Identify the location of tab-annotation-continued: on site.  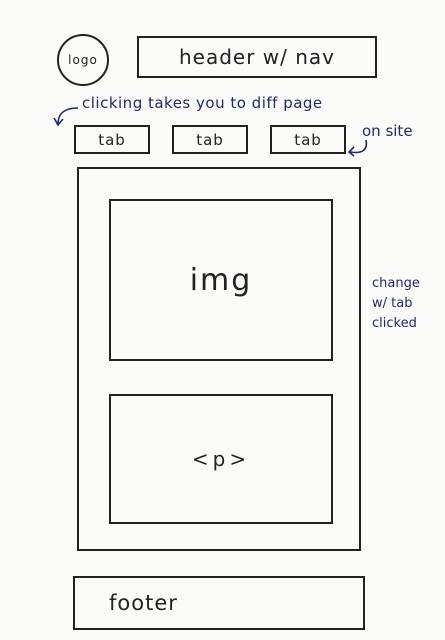
(387, 131).